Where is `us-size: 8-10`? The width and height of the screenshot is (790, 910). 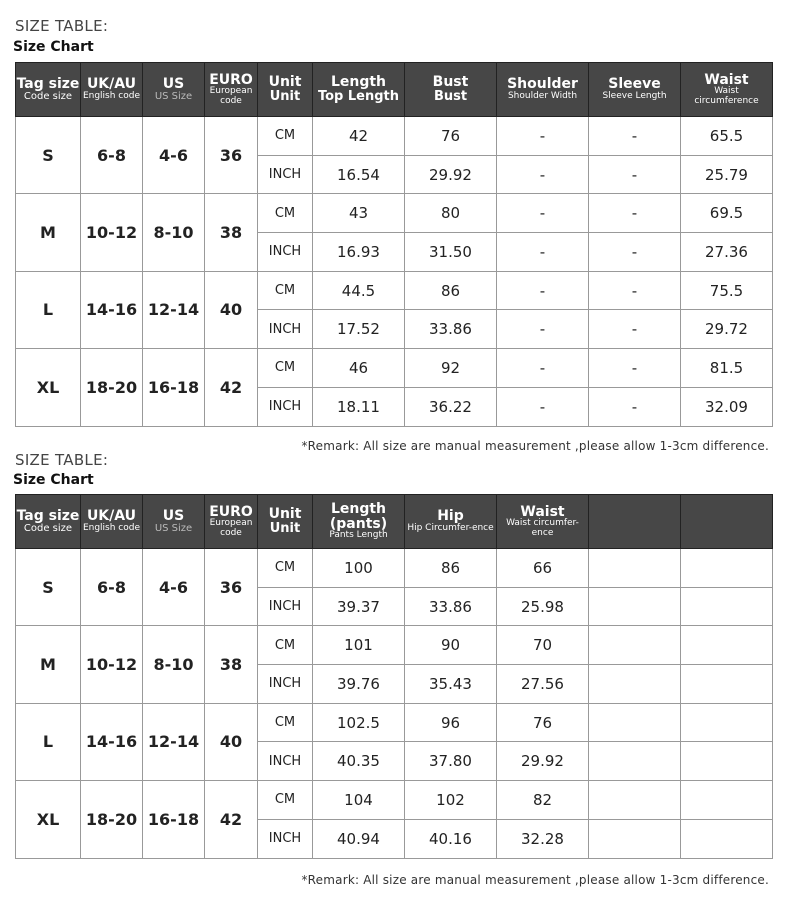
us-size: 8-10 is located at coordinates (173, 232).